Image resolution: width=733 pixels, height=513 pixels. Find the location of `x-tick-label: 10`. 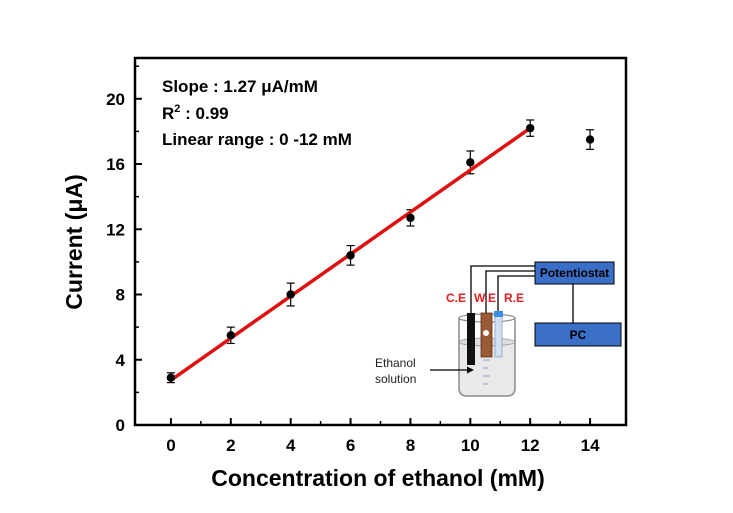

x-tick-label: 10 is located at coordinates (470, 445).